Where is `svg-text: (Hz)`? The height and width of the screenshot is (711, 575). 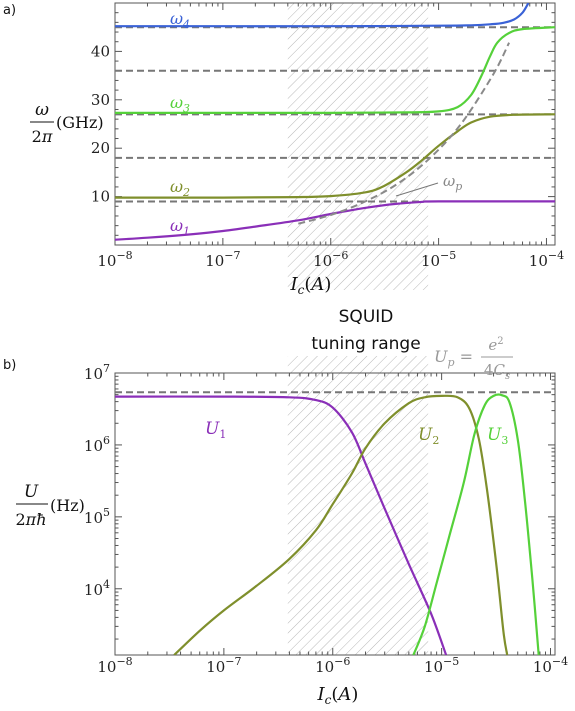 svg-text: (Hz) is located at coordinates (67, 505).